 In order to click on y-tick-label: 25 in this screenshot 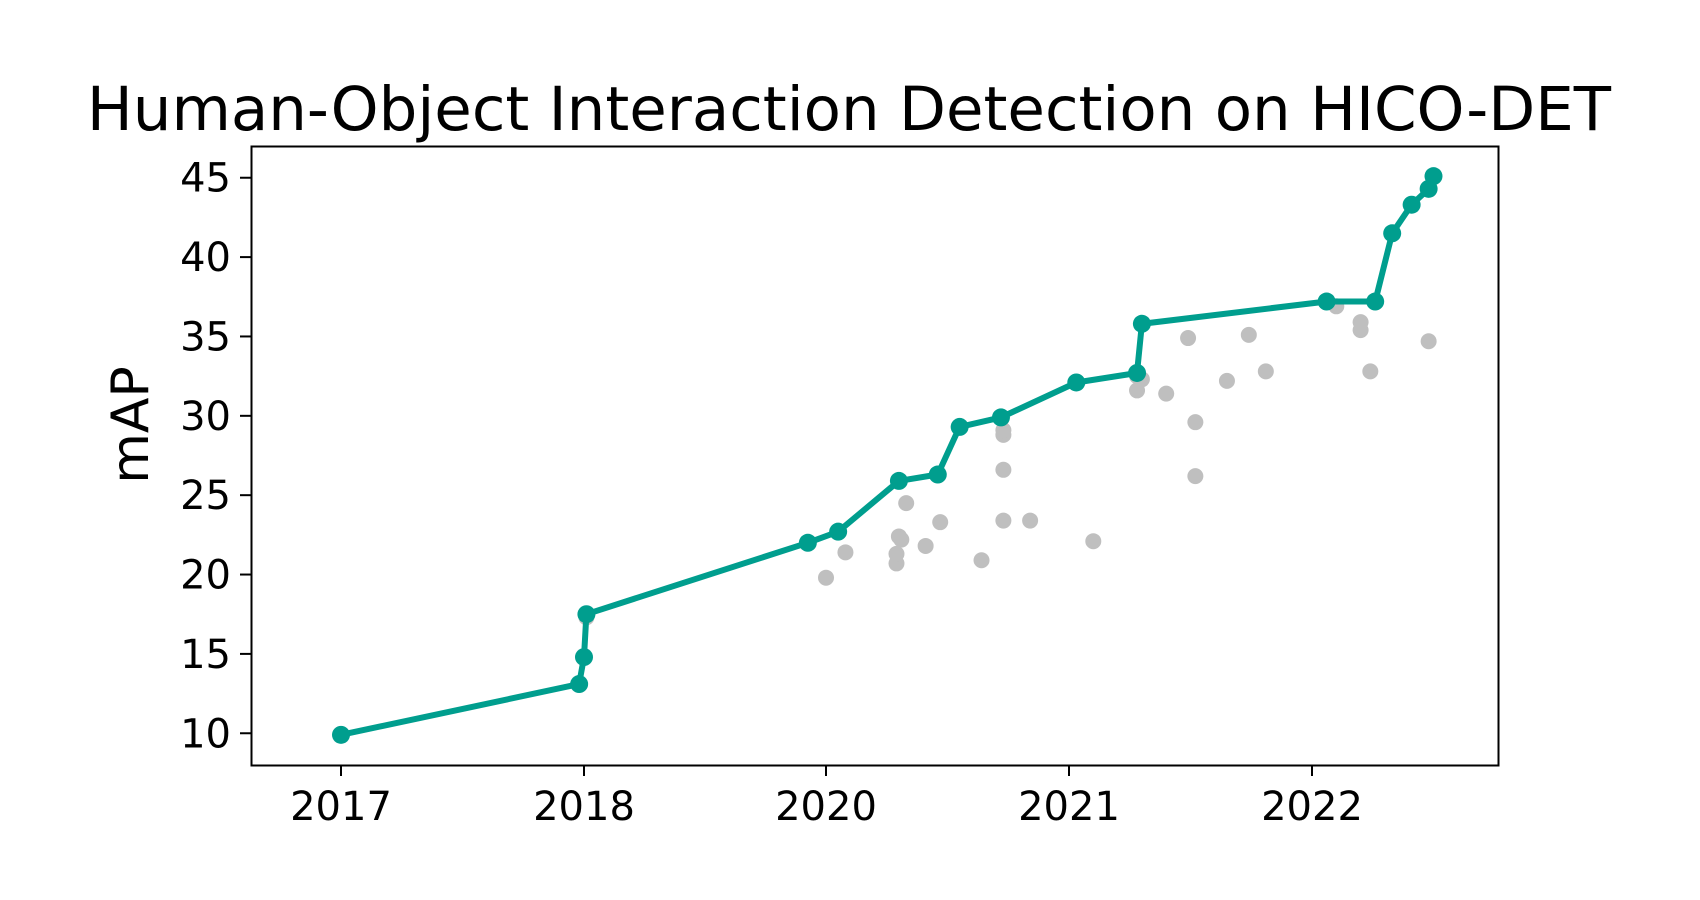, I will do `click(205, 496)`.